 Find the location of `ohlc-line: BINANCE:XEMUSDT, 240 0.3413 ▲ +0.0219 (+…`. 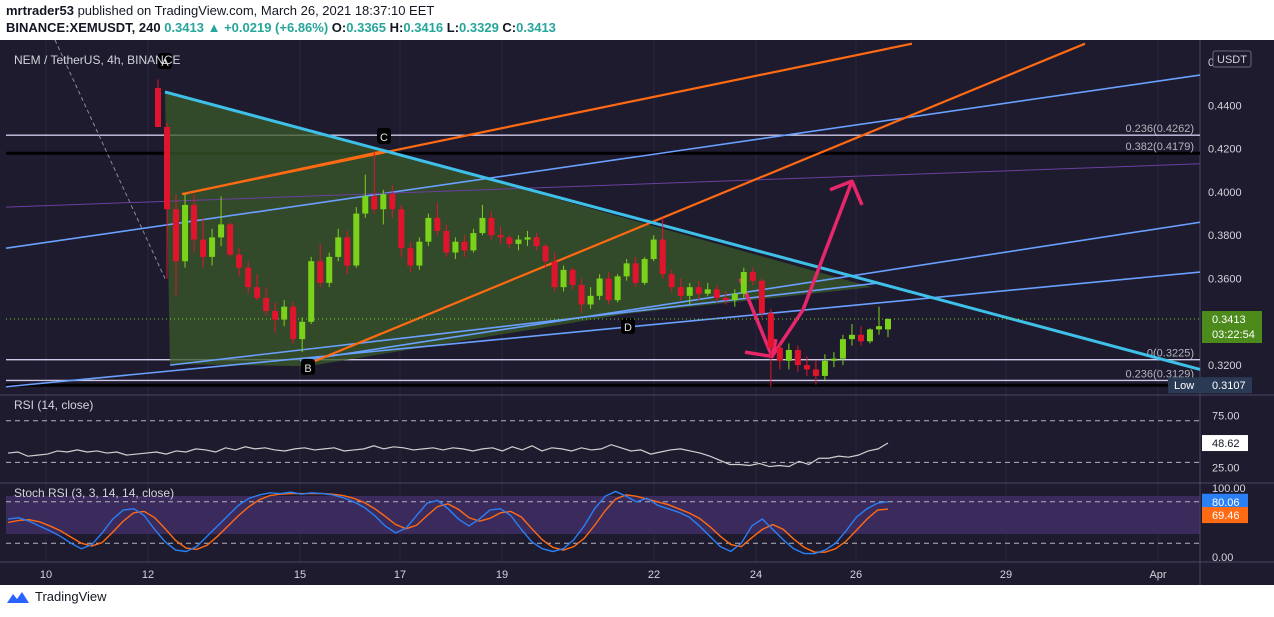

ohlc-line: BINANCE:XEMUSDT, 240 0.3413 ▲ +0.0219 (+… is located at coordinates (281, 27).